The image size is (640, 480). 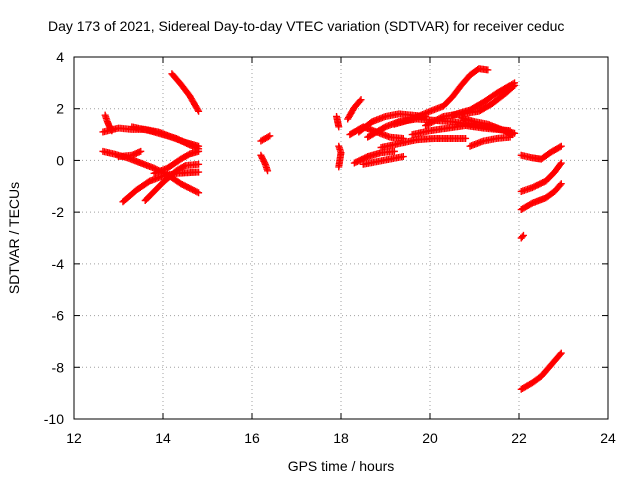 I want to click on y-tick-label: -8, so click(x=58, y=367).